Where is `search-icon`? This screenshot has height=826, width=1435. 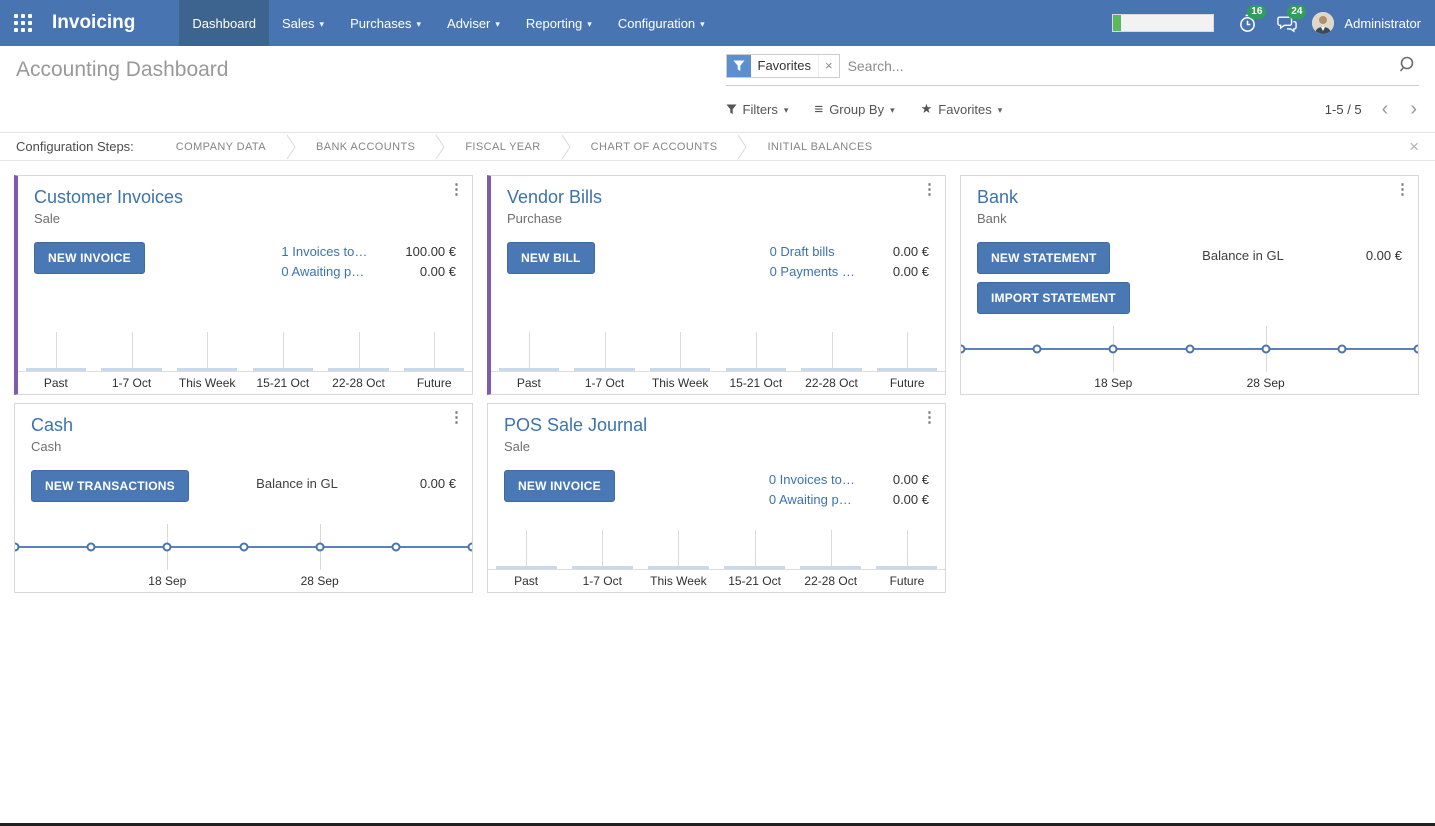
search-icon is located at coordinates (1408, 65).